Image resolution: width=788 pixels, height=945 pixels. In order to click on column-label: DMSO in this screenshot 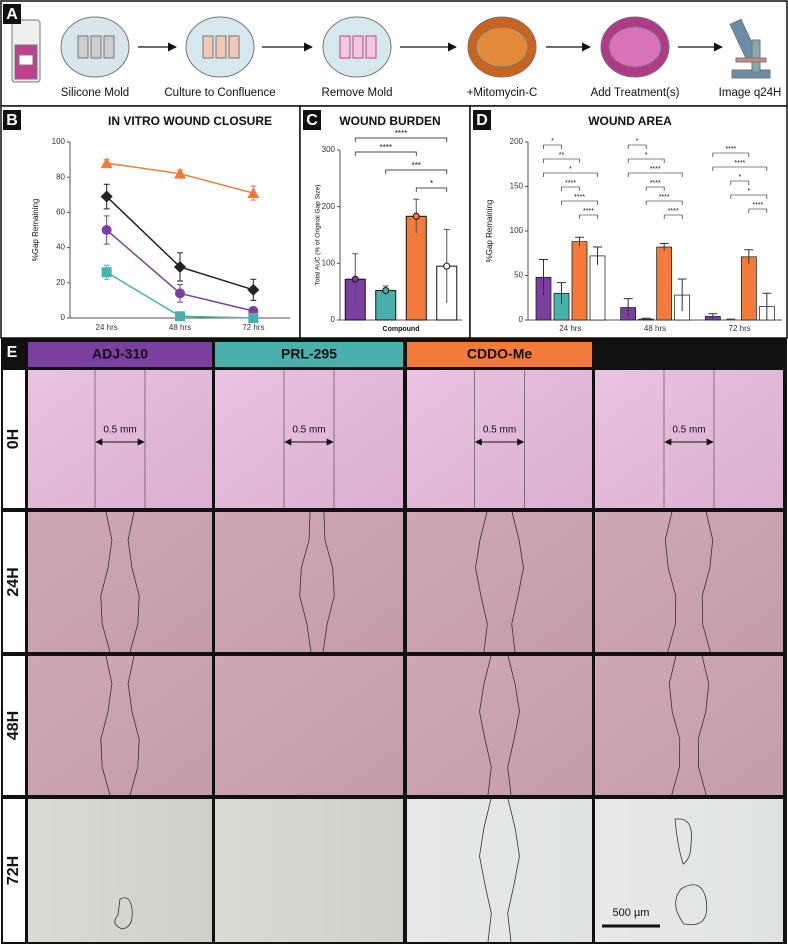, I will do `click(689, 354)`.